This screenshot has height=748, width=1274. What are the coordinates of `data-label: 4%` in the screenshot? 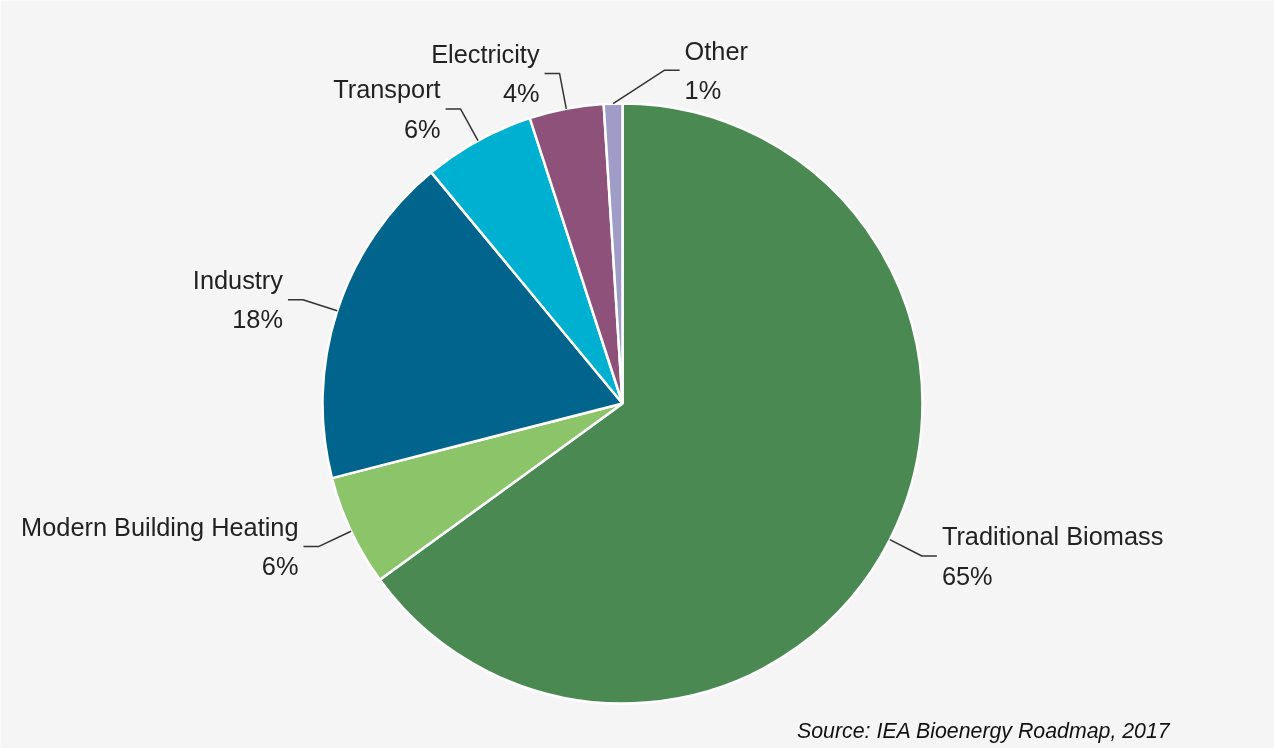 It's located at (521, 93).